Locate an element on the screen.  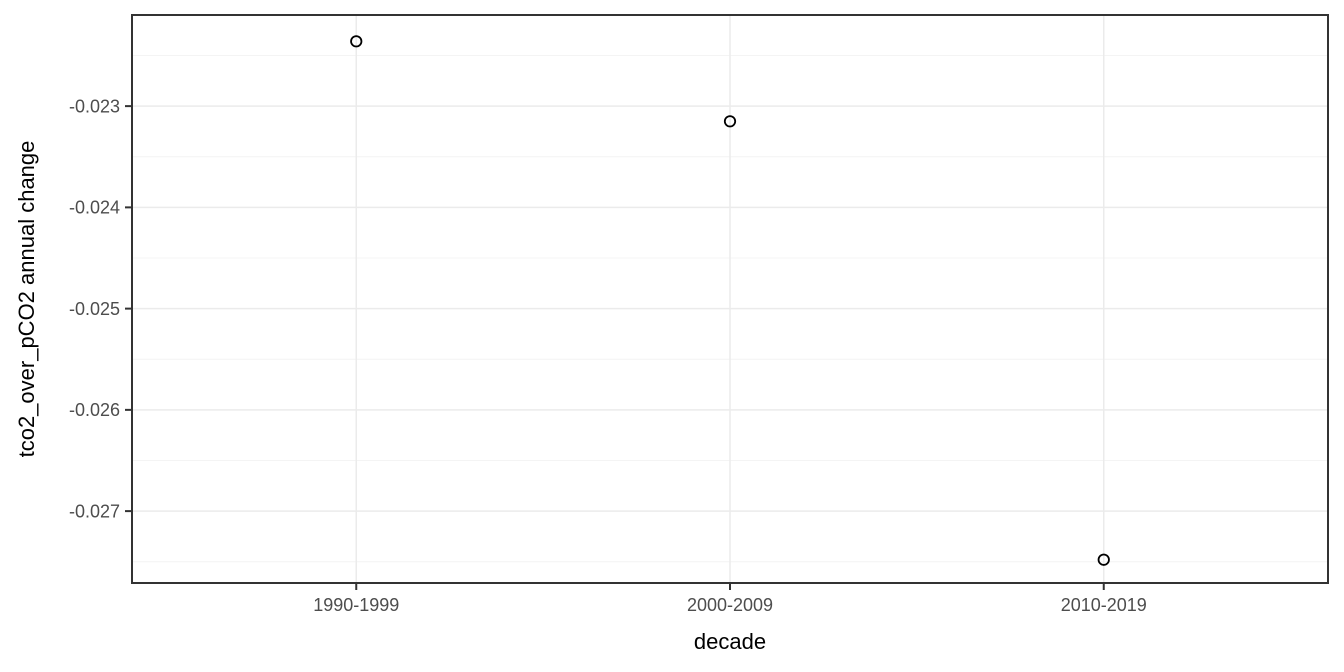
x-tick-label: 2000-2009 is located at coordinates (730, 605).